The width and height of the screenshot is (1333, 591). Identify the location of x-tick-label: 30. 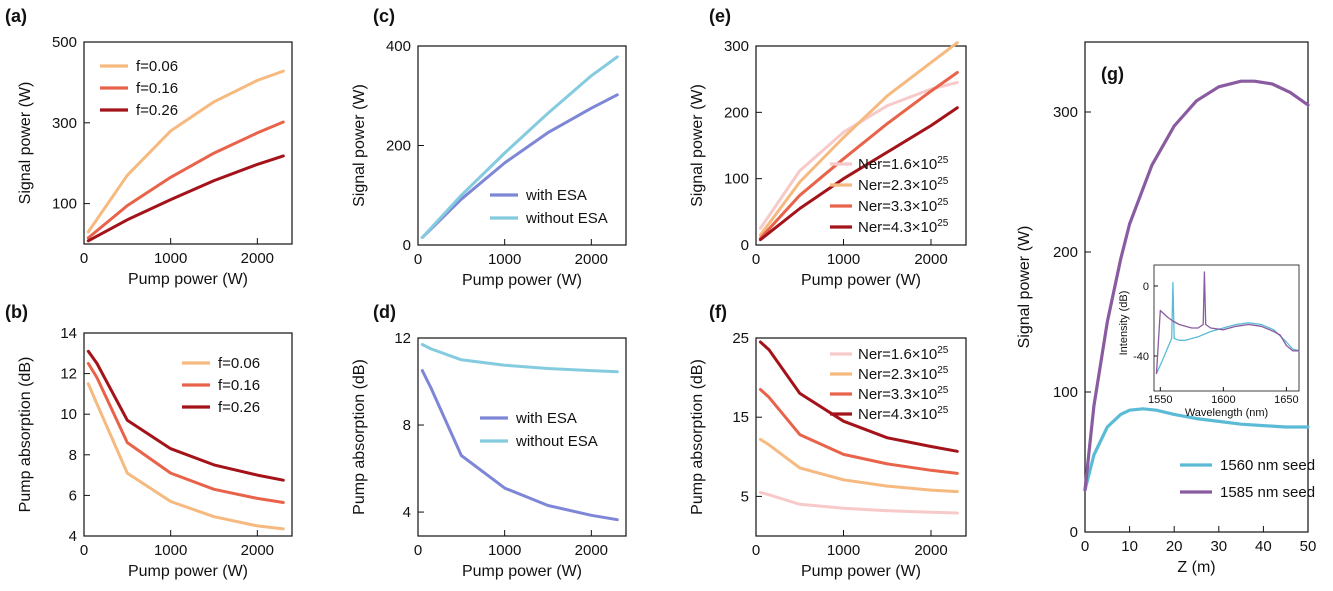
(1218, 546).